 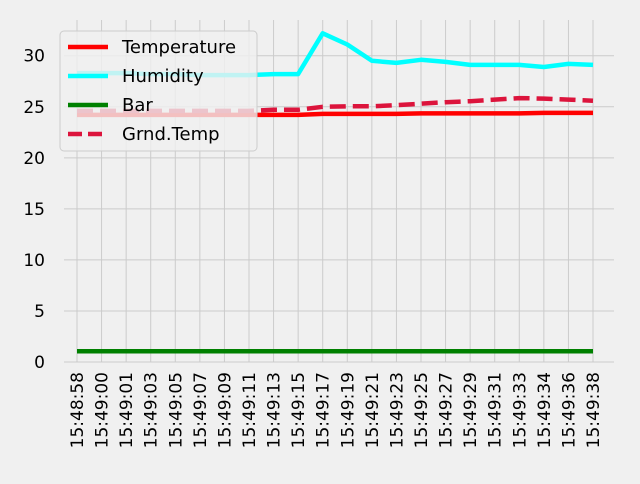 I want to click on x-tick-label: 15:49:15, so click(x=299, y=410).